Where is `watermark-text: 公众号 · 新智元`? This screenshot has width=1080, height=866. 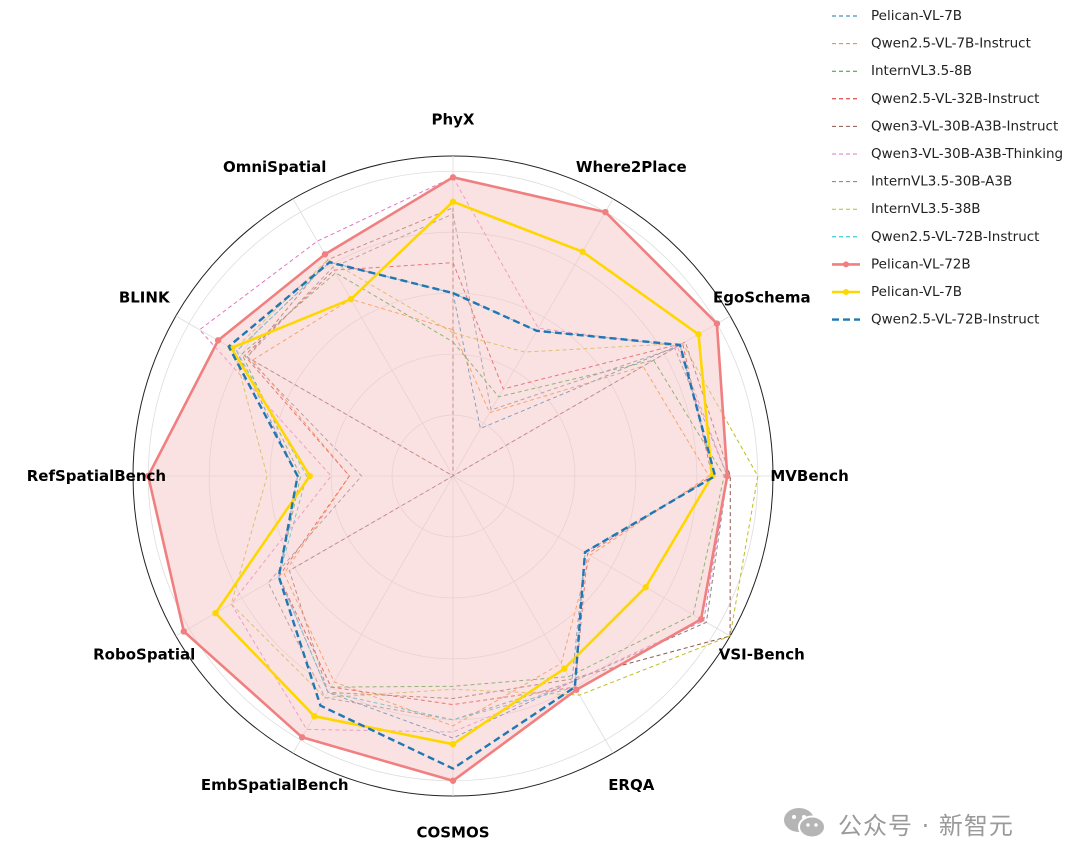 watermark-text: 公众号 · 新智元 is located at coordinates (926, 825).